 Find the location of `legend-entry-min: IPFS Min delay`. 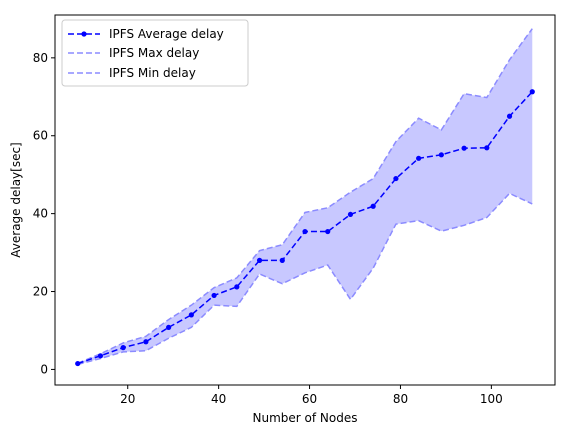

legend-entry-min: IPFS Min delay is located at coordinates (132, 73).